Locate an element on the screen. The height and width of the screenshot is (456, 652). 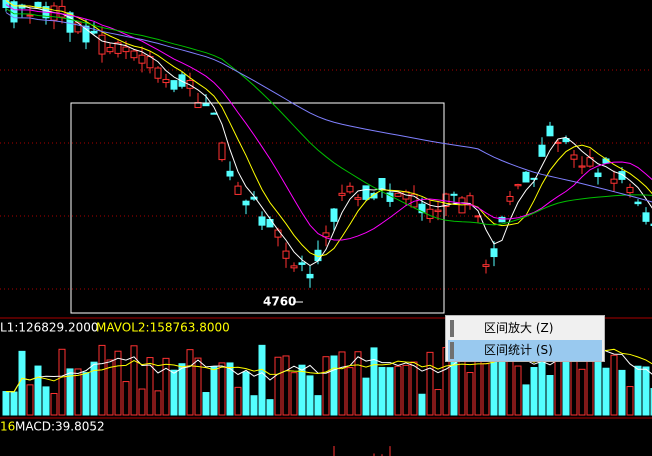
volume-ma1-label: L1:126829.2000 is located at coordinates (49, 328).